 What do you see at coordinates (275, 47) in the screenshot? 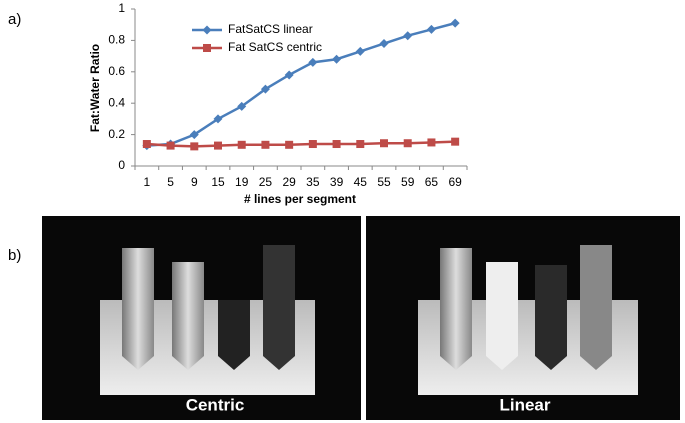
I see `legend-label: Fat SatCS centric` at bounding box center [275, 47].